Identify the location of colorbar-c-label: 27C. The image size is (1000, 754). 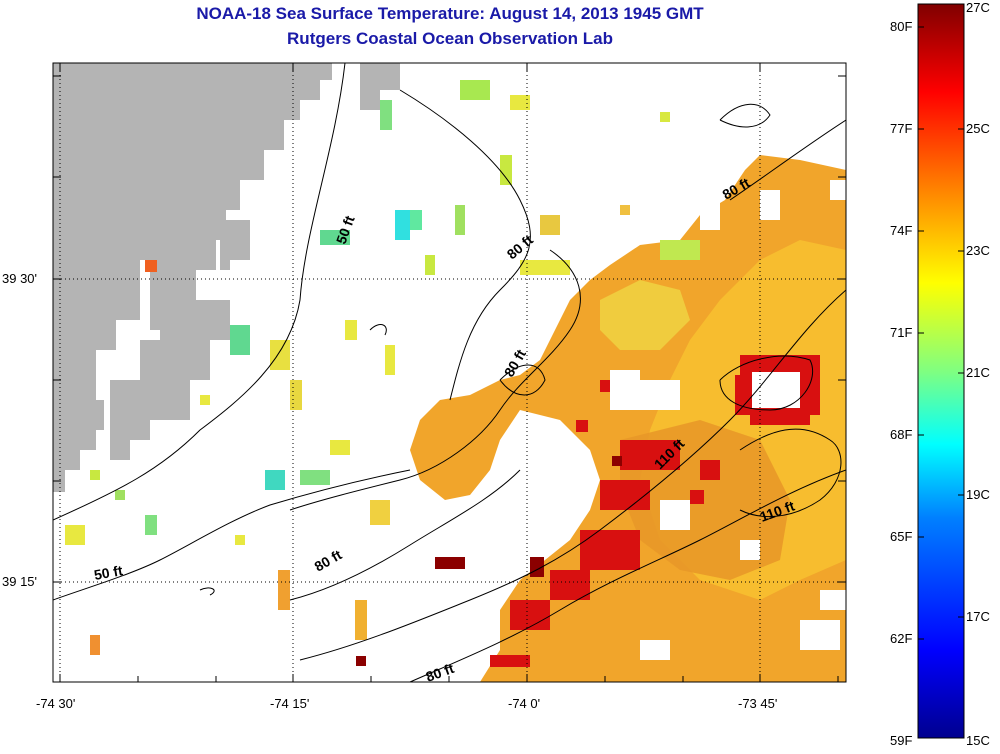
(978, 7).